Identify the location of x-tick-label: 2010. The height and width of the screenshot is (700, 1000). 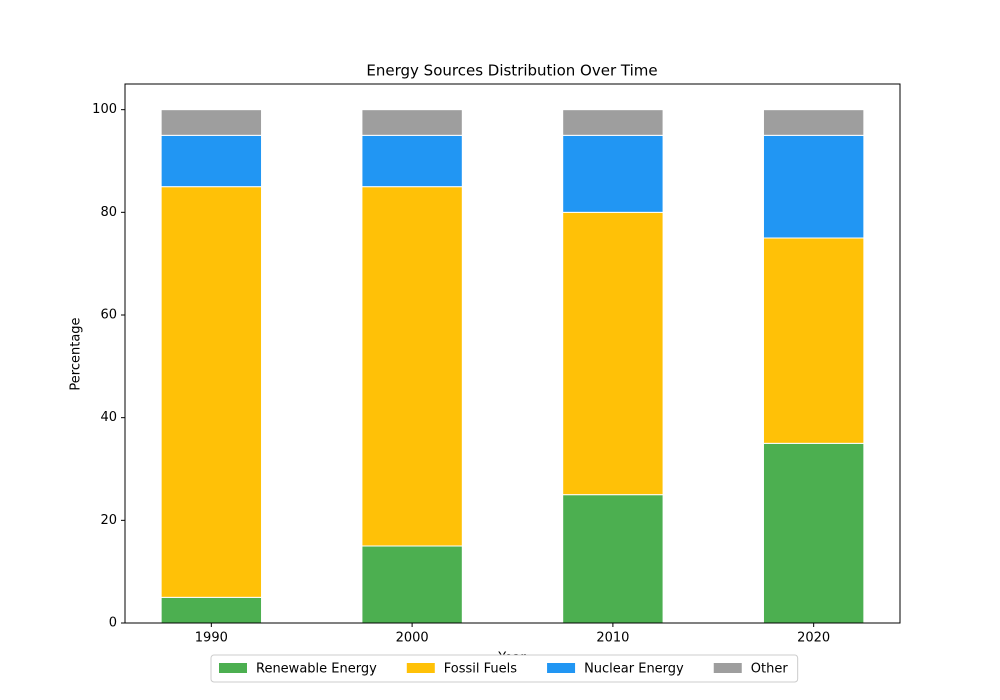
(612, 638).